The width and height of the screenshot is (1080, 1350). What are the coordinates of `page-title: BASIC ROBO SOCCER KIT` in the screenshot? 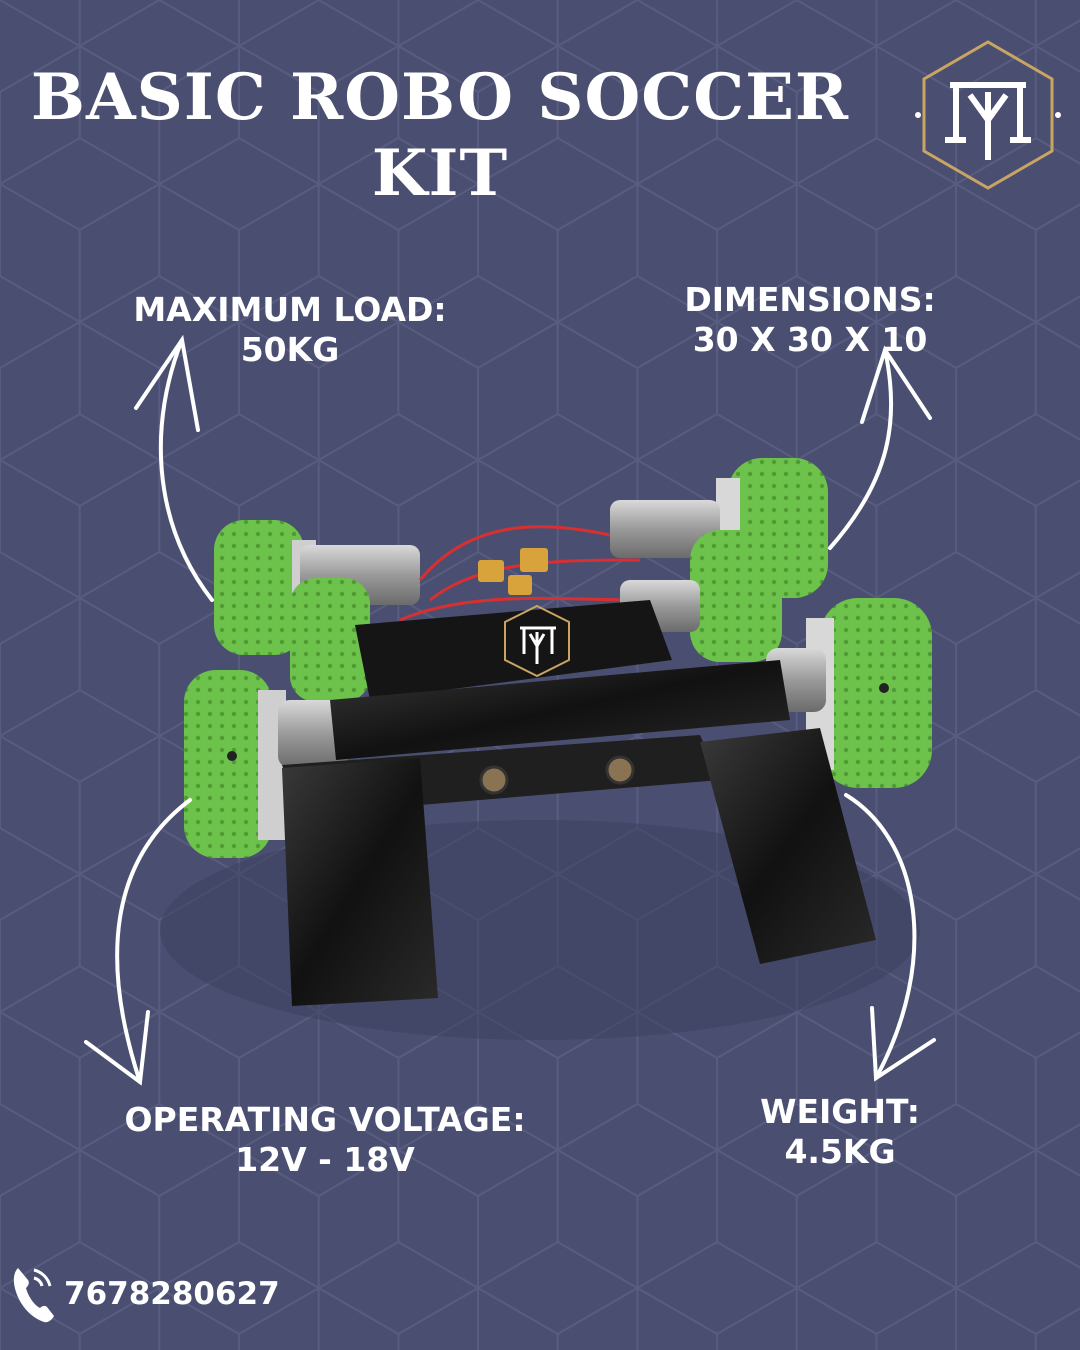 It's located at (440, 136).